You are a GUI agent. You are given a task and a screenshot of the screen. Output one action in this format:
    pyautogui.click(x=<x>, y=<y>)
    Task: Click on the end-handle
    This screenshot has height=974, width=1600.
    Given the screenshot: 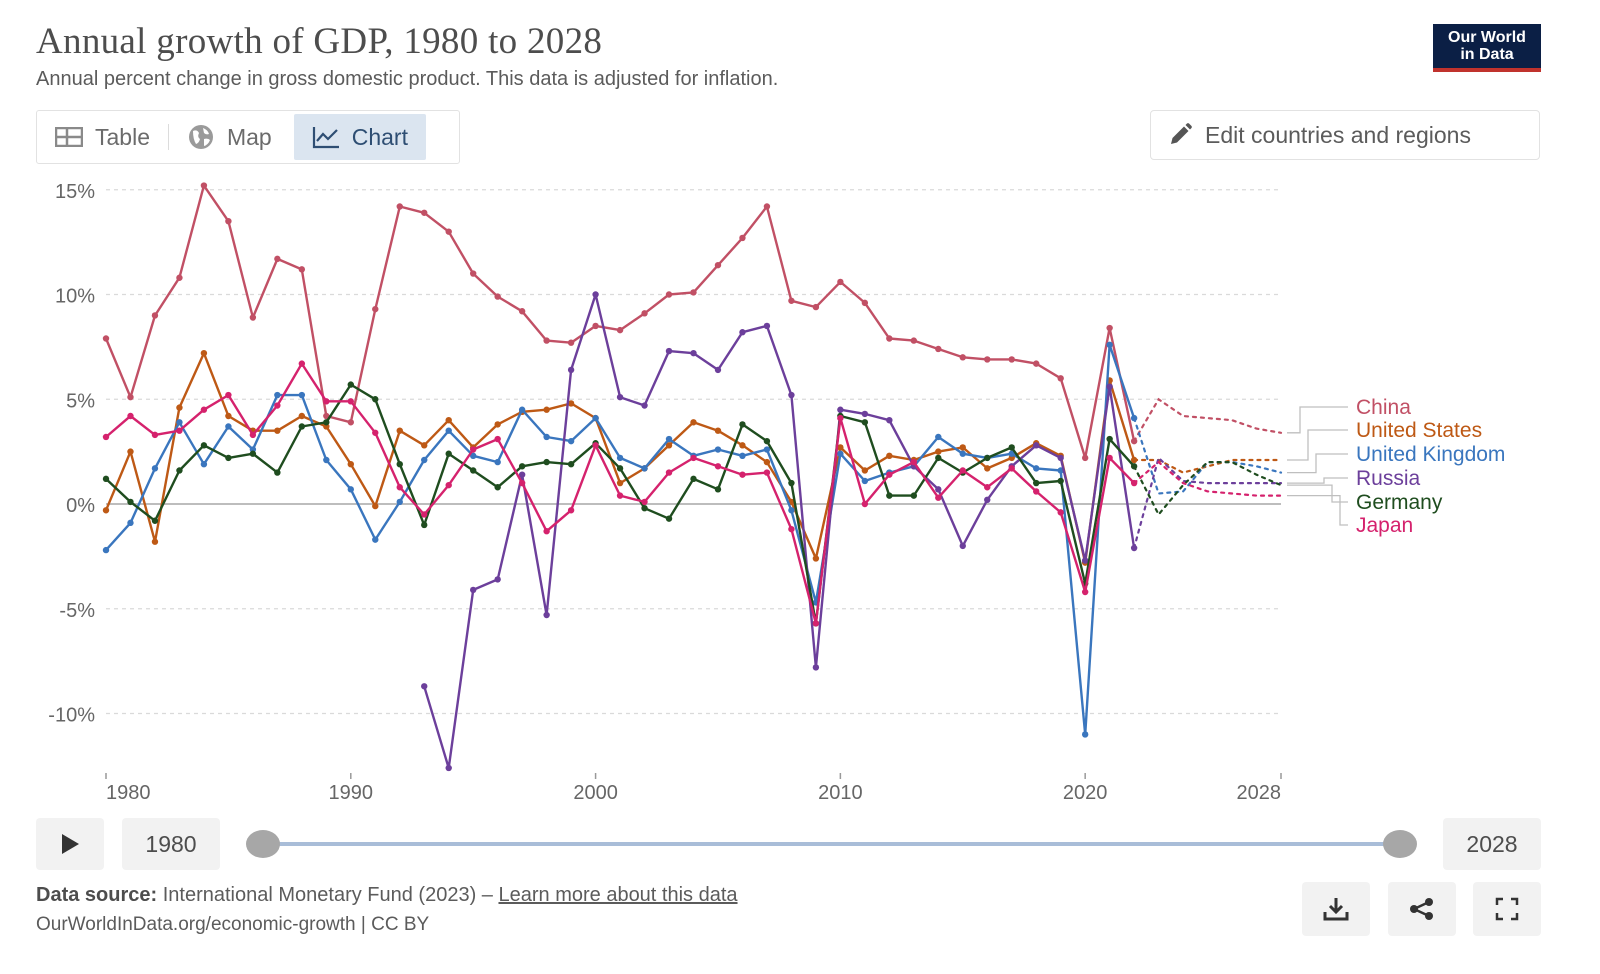 What is the action you would take?
    pyautogui.click(x=1400, y=844)
    